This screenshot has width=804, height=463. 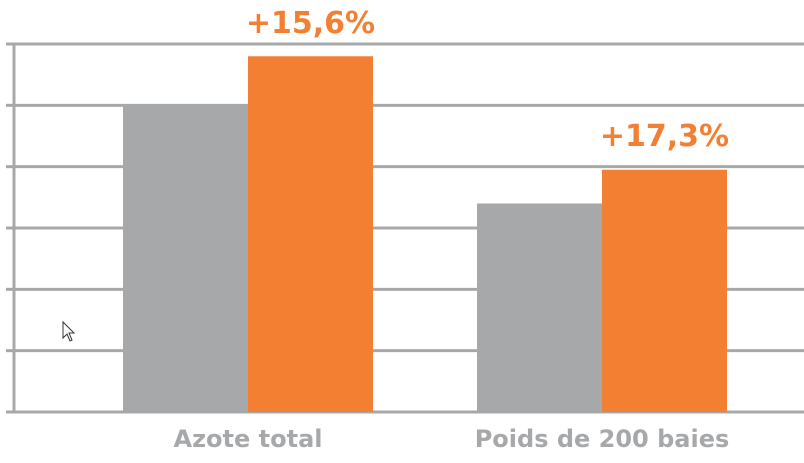 What do you see at coordinates (664, 136) in the screenshot?
I see `value-label: +17,3%` at bounding box center [664, 136].